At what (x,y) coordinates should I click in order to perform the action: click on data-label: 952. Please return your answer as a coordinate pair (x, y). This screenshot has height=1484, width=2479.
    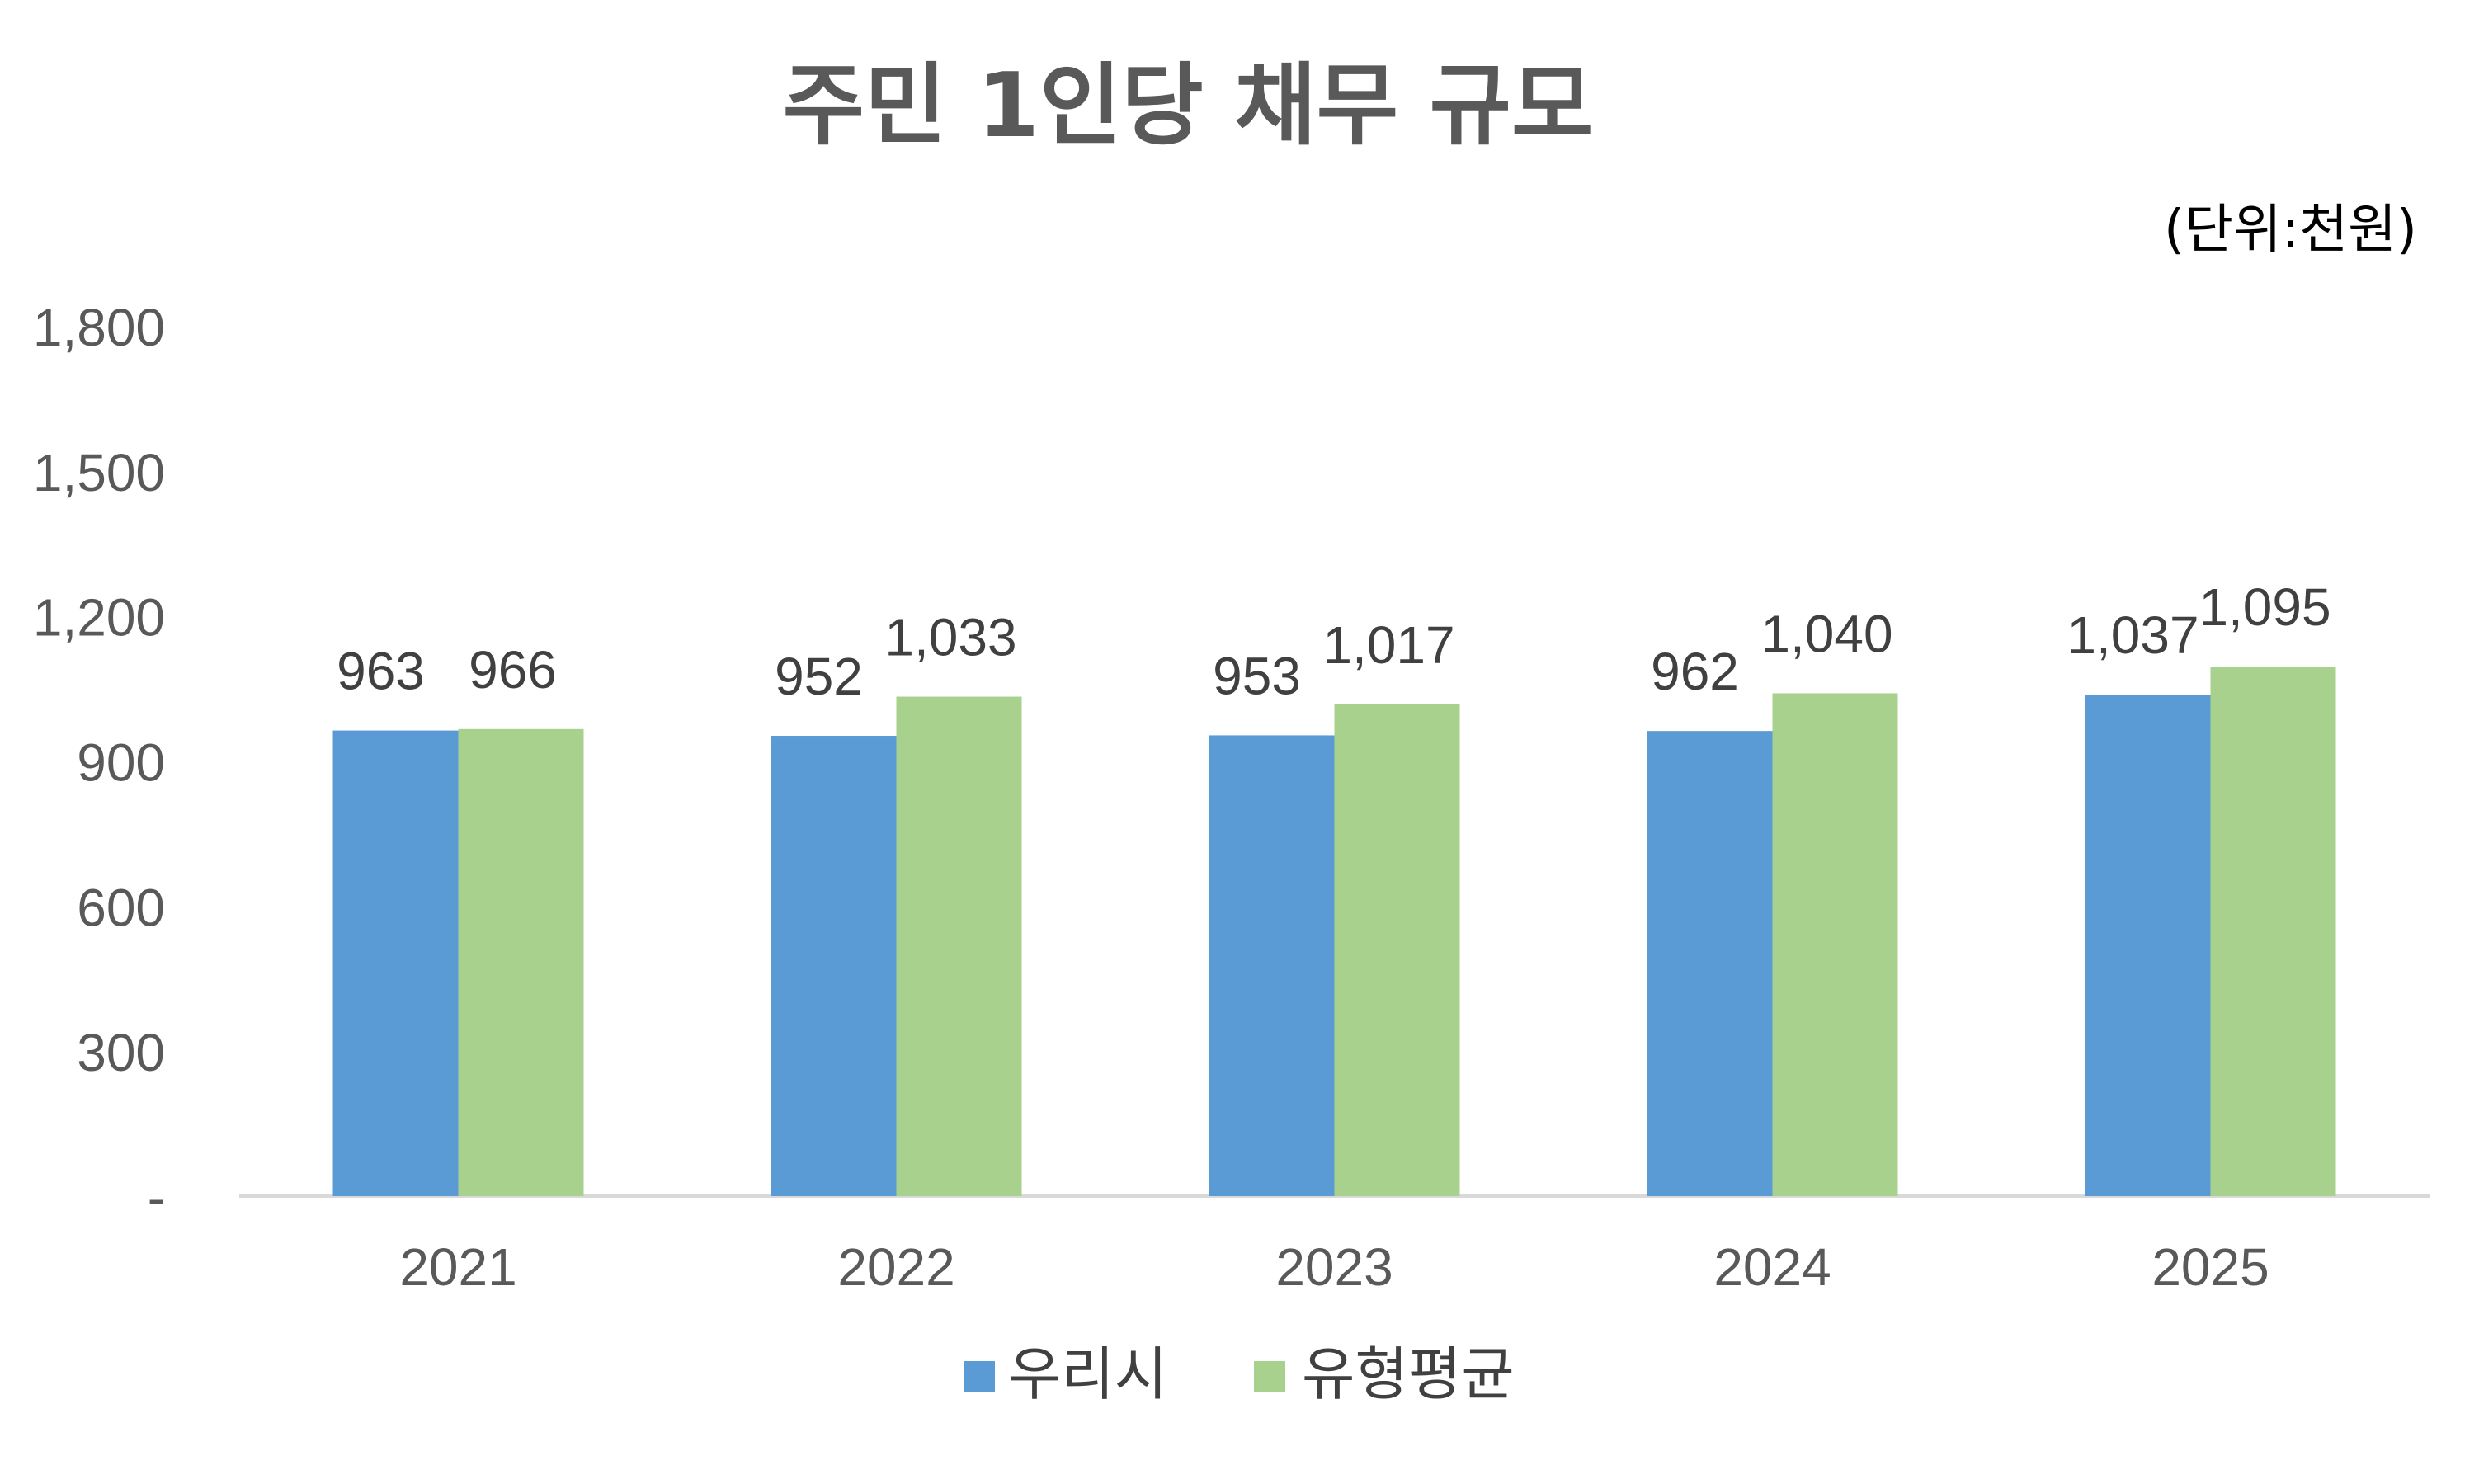
    Looking at the image, I should click on (819, 676).